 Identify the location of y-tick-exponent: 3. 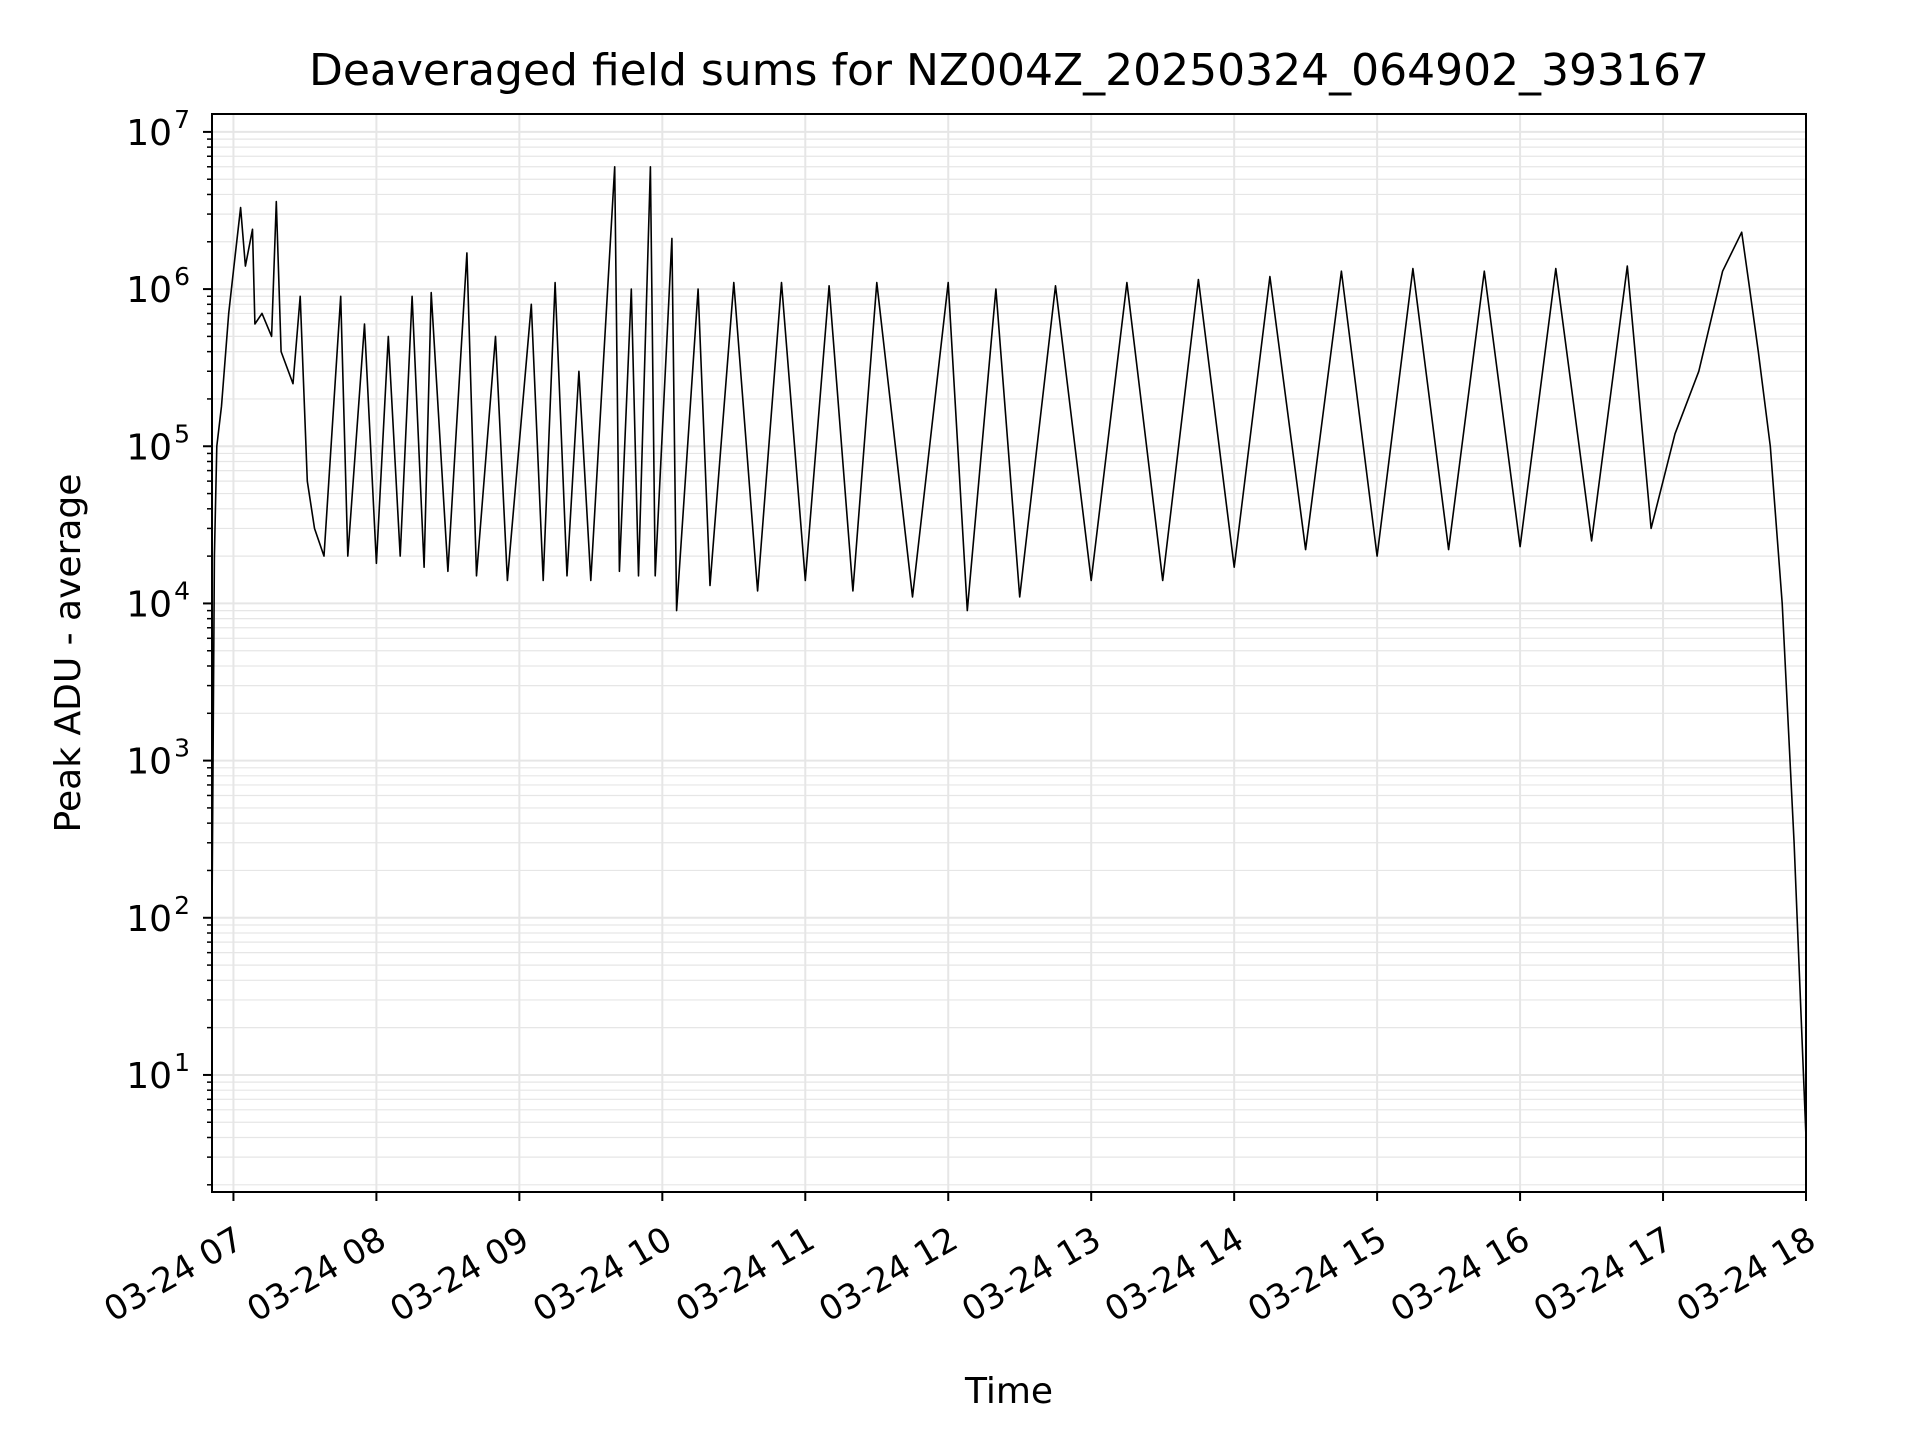
(182, 748).